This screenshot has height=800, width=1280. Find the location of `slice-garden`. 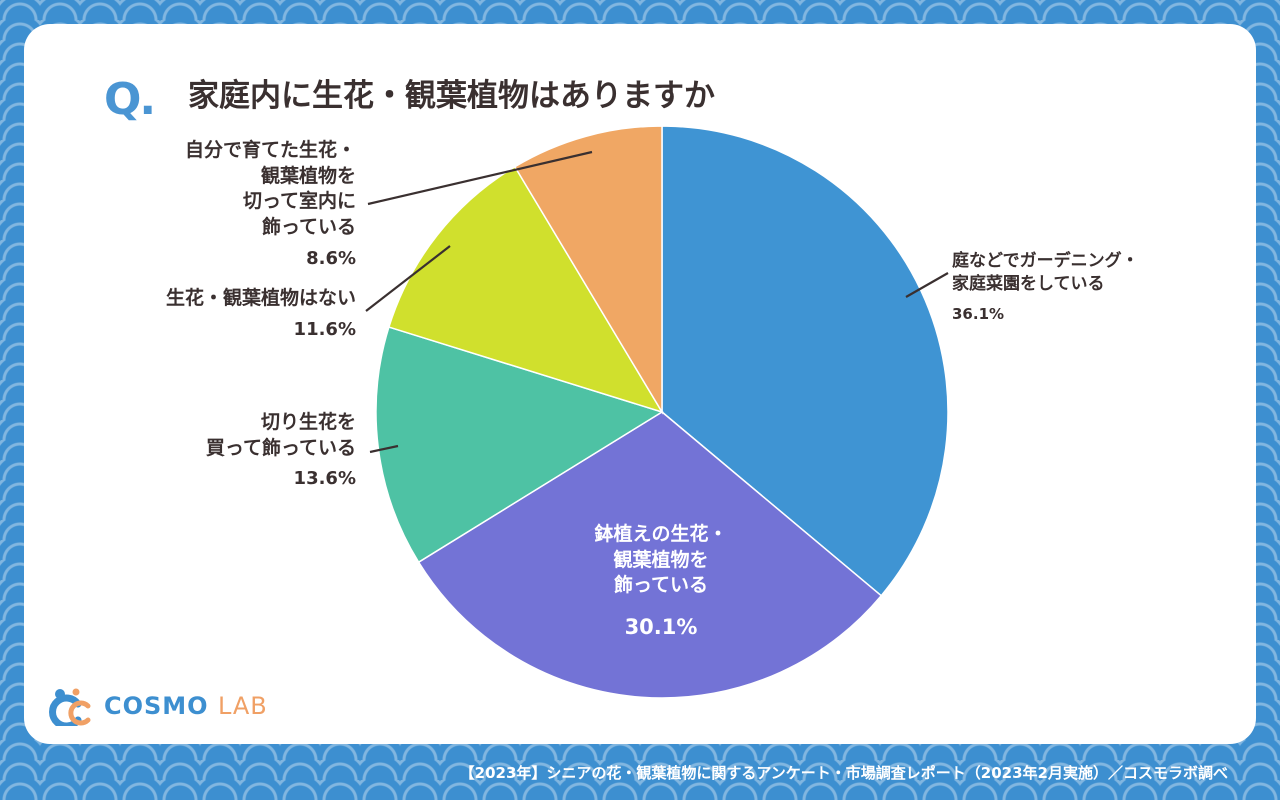

slice-garden is located at coordinates (805, 361).